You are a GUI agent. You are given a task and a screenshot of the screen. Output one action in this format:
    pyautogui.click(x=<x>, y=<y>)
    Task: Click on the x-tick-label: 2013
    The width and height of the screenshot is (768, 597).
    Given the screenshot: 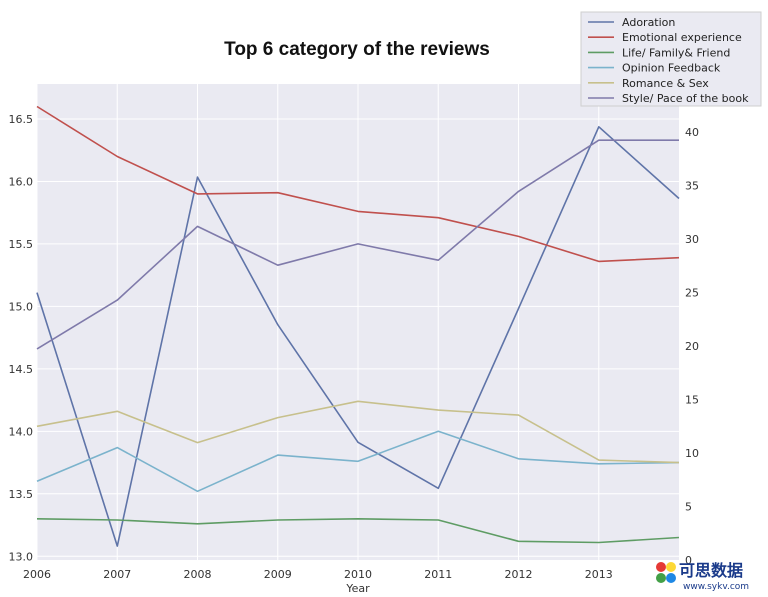 What is the action you would take?
    pyautogui.click(x=599, y=574)
    